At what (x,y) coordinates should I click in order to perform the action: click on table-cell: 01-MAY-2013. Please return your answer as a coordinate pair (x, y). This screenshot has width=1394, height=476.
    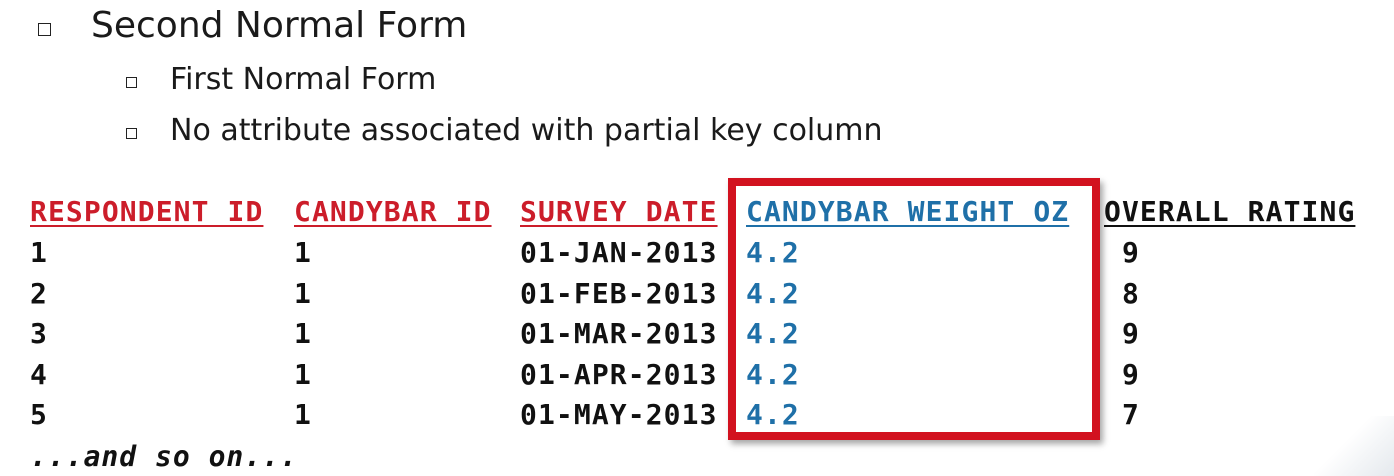
    Looking at the image, I should click on (619, 414).